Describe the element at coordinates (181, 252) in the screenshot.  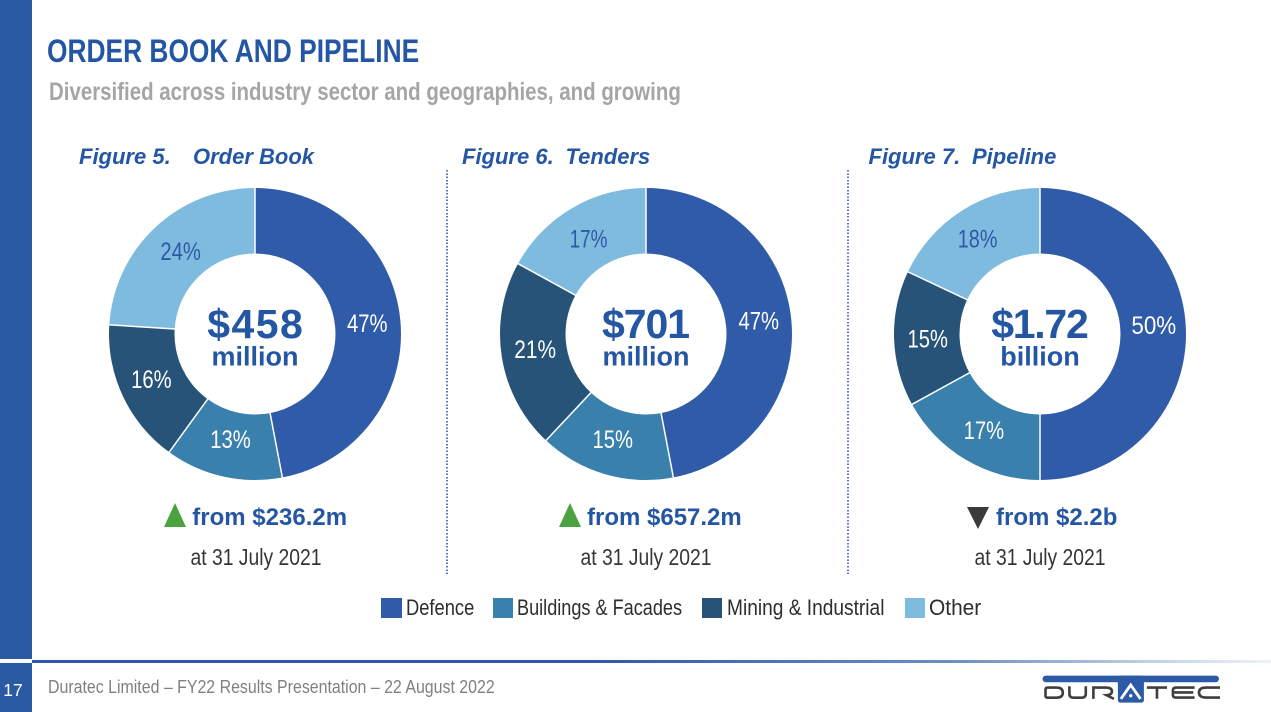
I see `svg-text: 24%` at that location.